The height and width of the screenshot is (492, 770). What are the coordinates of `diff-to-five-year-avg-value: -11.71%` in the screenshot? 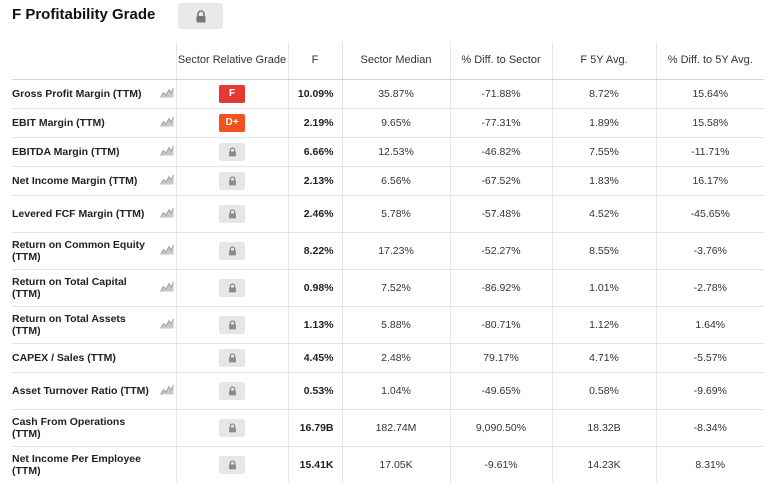 It's located at (709, 151).